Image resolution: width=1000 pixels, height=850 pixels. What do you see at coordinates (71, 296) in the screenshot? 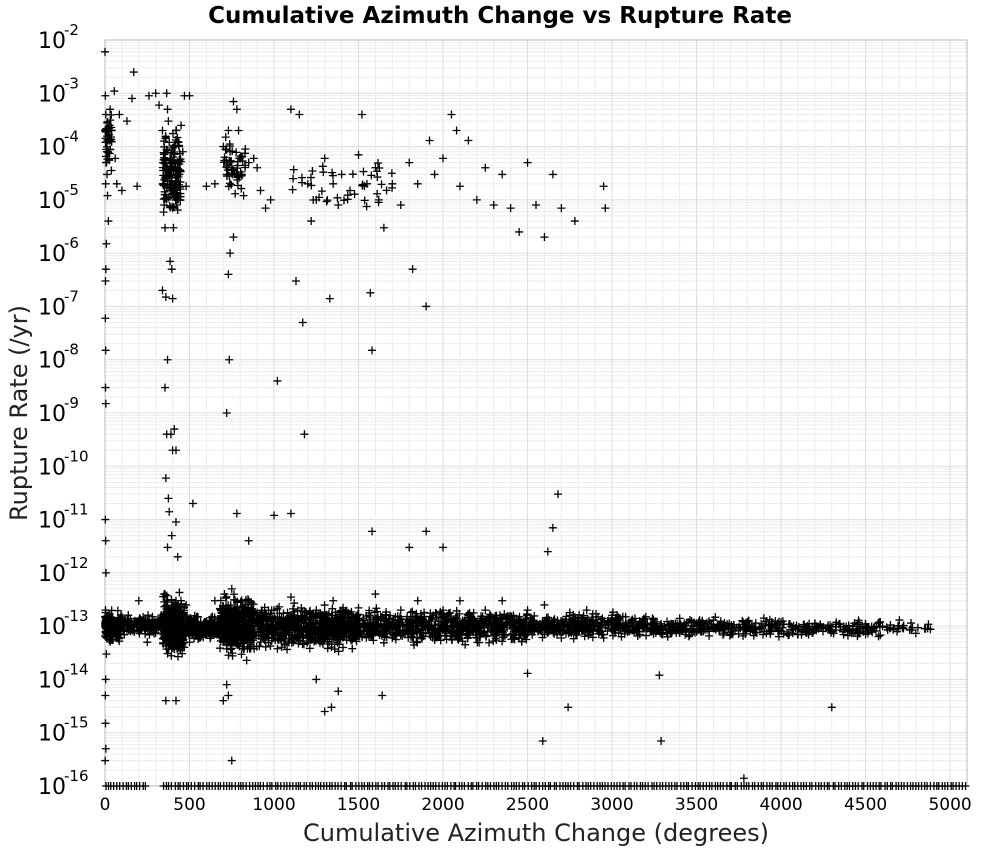
I see `y-tick-exponent: -7` at bounding box center [71, 296].